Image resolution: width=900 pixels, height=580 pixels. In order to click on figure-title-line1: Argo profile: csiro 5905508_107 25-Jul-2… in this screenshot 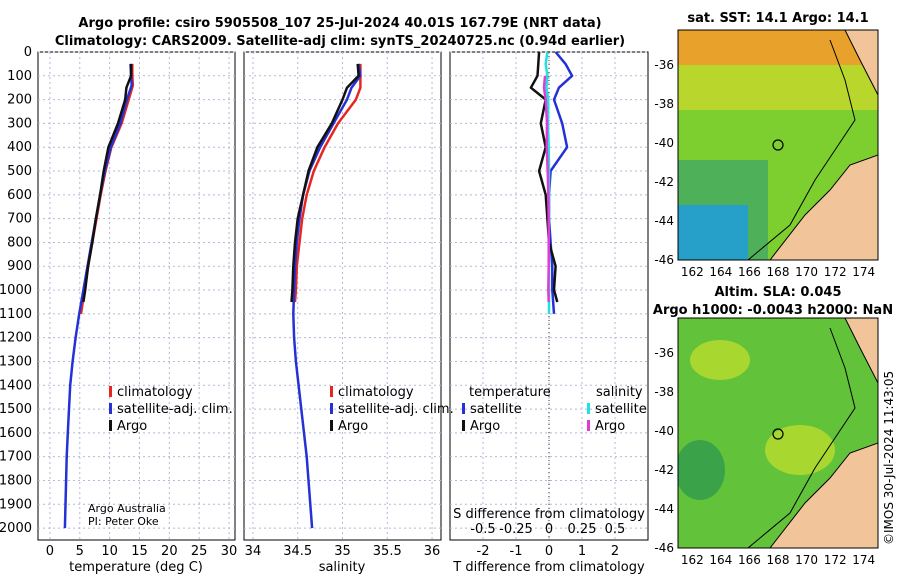, I will do `click(339, 23)`.